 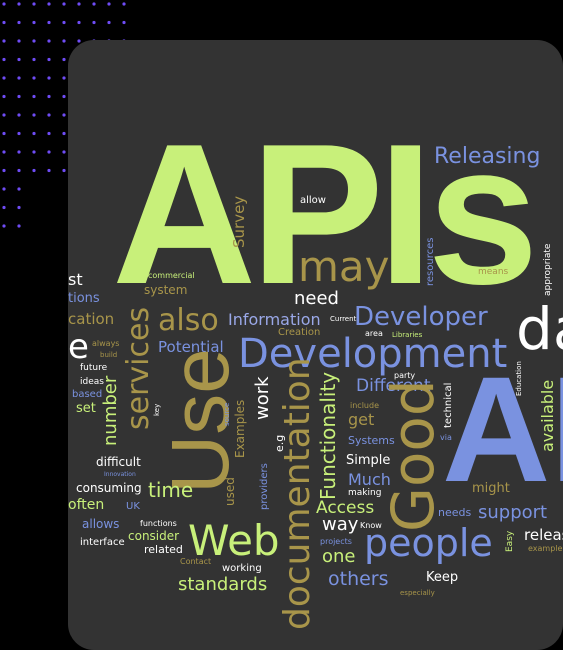 What do you see at coordinates (448, 405) in the screenshot?
I see `word-technical: technical` at bounding box center [448, 405].